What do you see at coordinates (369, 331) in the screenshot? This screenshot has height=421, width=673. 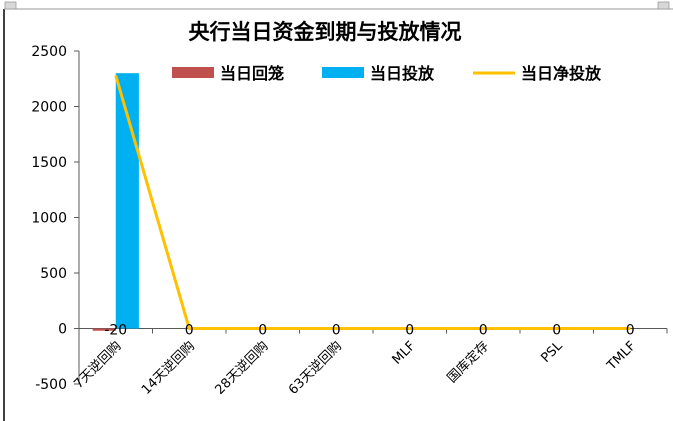 I see `data-labels: -20 0 0 0 0 0 0 0` at bounding box center [369, 331].